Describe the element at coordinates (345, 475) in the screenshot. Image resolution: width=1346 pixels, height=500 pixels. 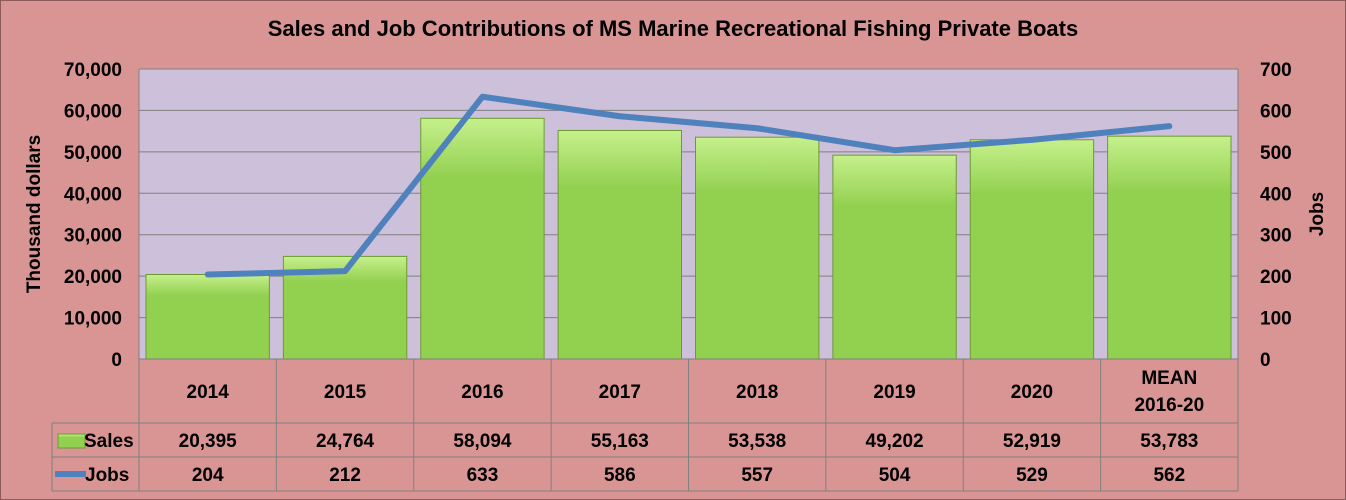
I see `table-cell: 212` at that location.